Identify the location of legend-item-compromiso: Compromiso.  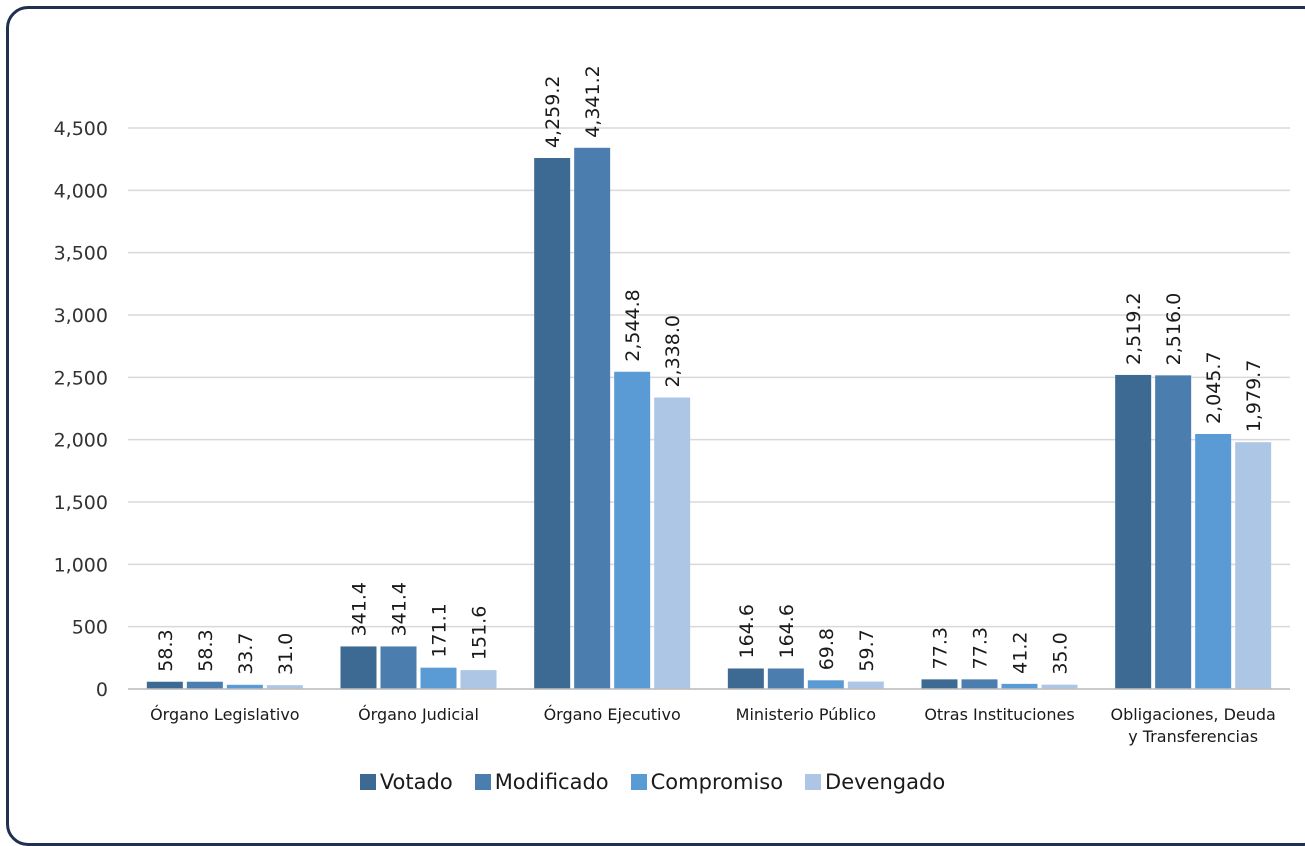
(707, 782).